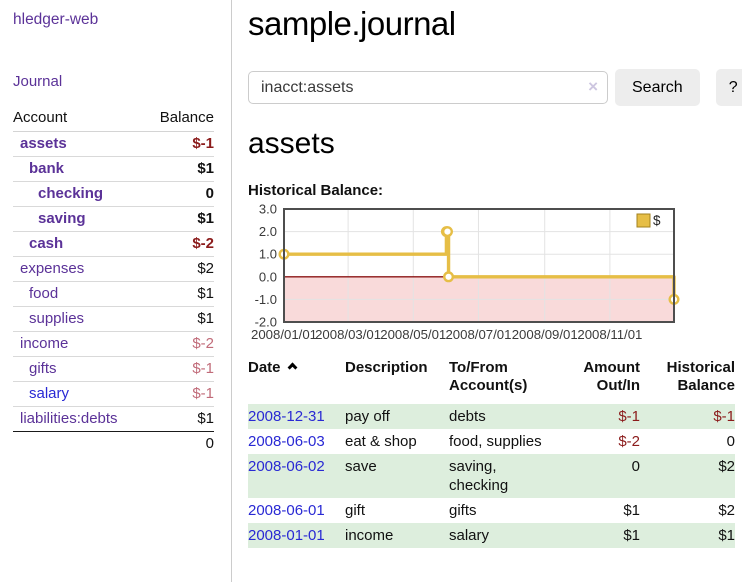 This screenshot has height=582, width=742. I want to click on account-link: assets, so click(43, 143).